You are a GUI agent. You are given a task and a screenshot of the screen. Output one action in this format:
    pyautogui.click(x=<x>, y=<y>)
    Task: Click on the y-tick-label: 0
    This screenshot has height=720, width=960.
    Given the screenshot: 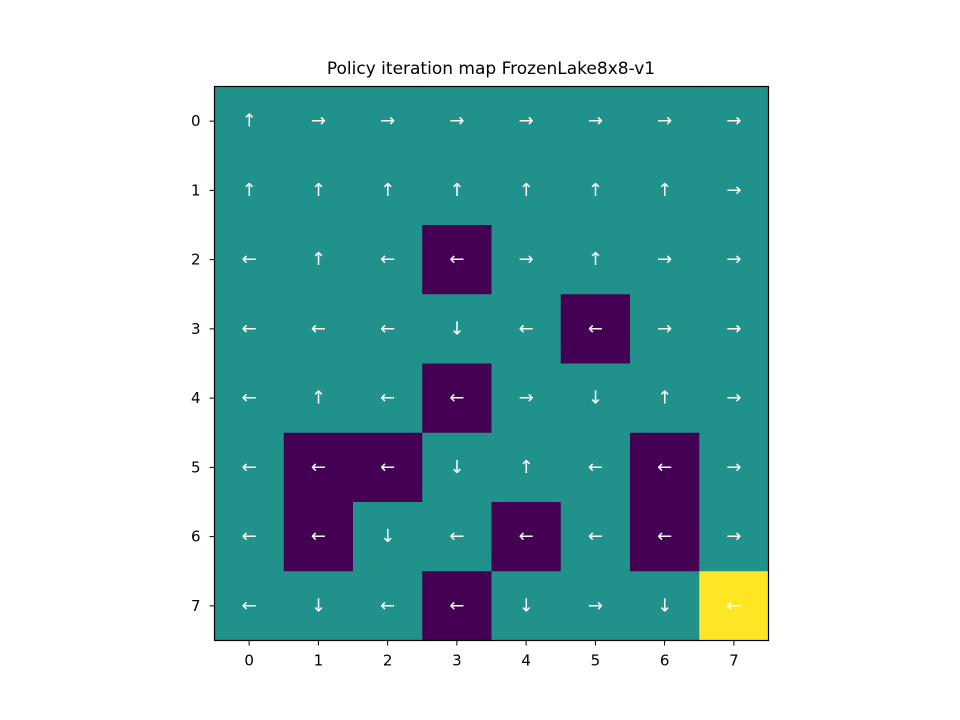 What is the action you would take?
    pyautogui.click(x=196, y=121)
    